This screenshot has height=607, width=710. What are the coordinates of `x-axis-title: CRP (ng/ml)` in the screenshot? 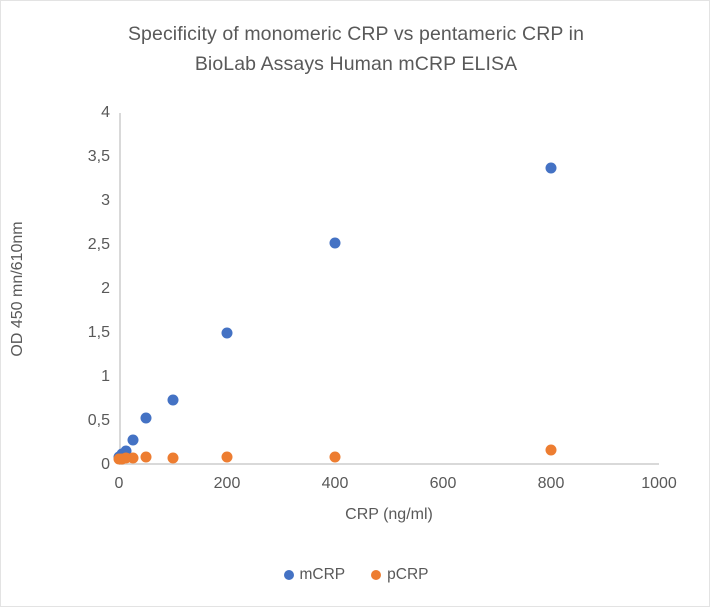 It's located at (389, 514).